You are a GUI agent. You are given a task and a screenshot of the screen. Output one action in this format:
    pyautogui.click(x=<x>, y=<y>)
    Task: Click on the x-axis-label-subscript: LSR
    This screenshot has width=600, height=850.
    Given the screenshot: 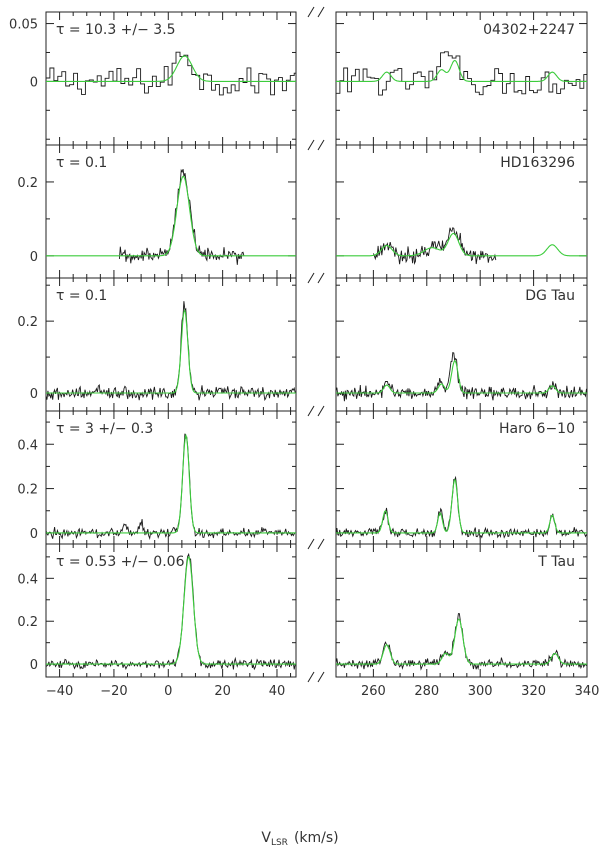 What is the action you would take?
    pyautogui.click(x=279, y=843)
    